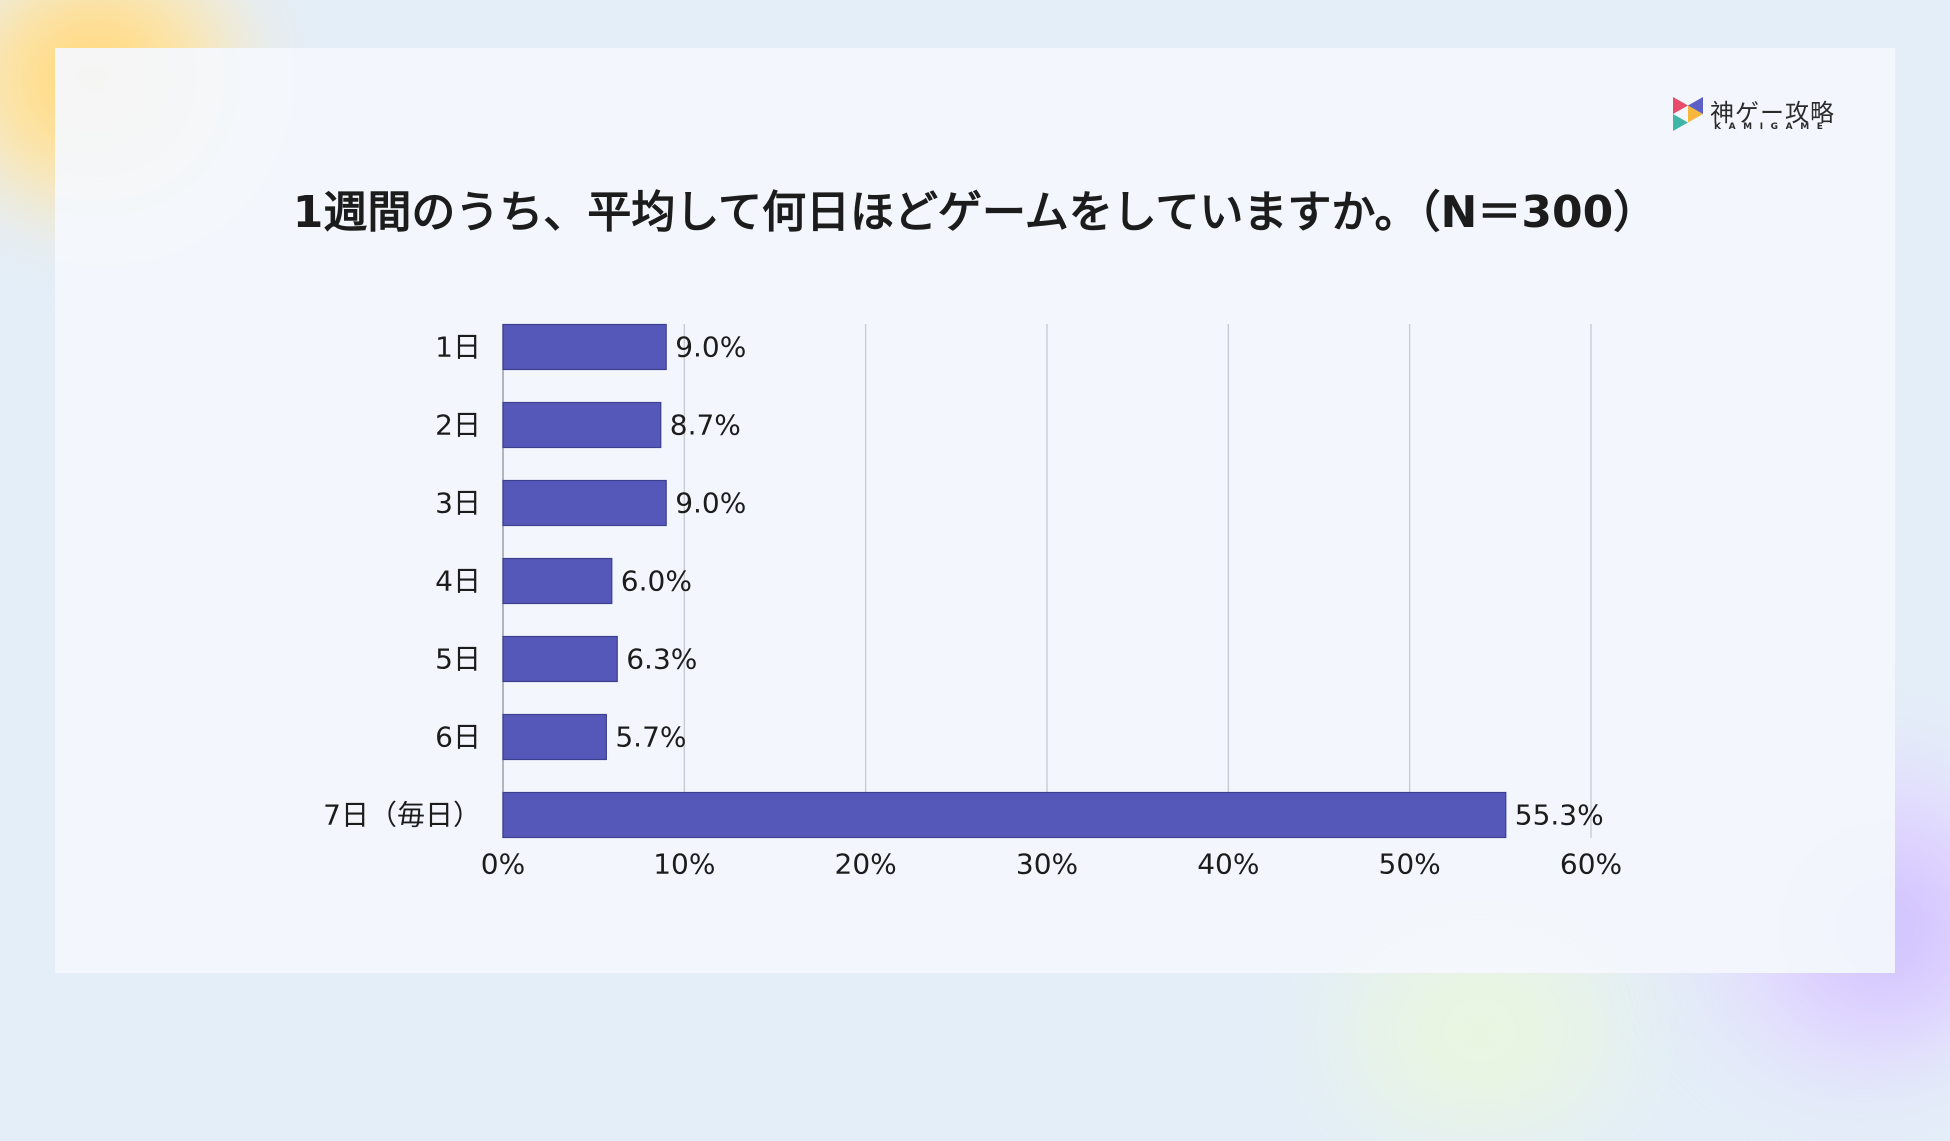 The width and height of the screenshot is (1950, 1141). Describe the element at coordinates (1228, 864) in the screenshot. I see `x-tick-label: 40%` at that location.